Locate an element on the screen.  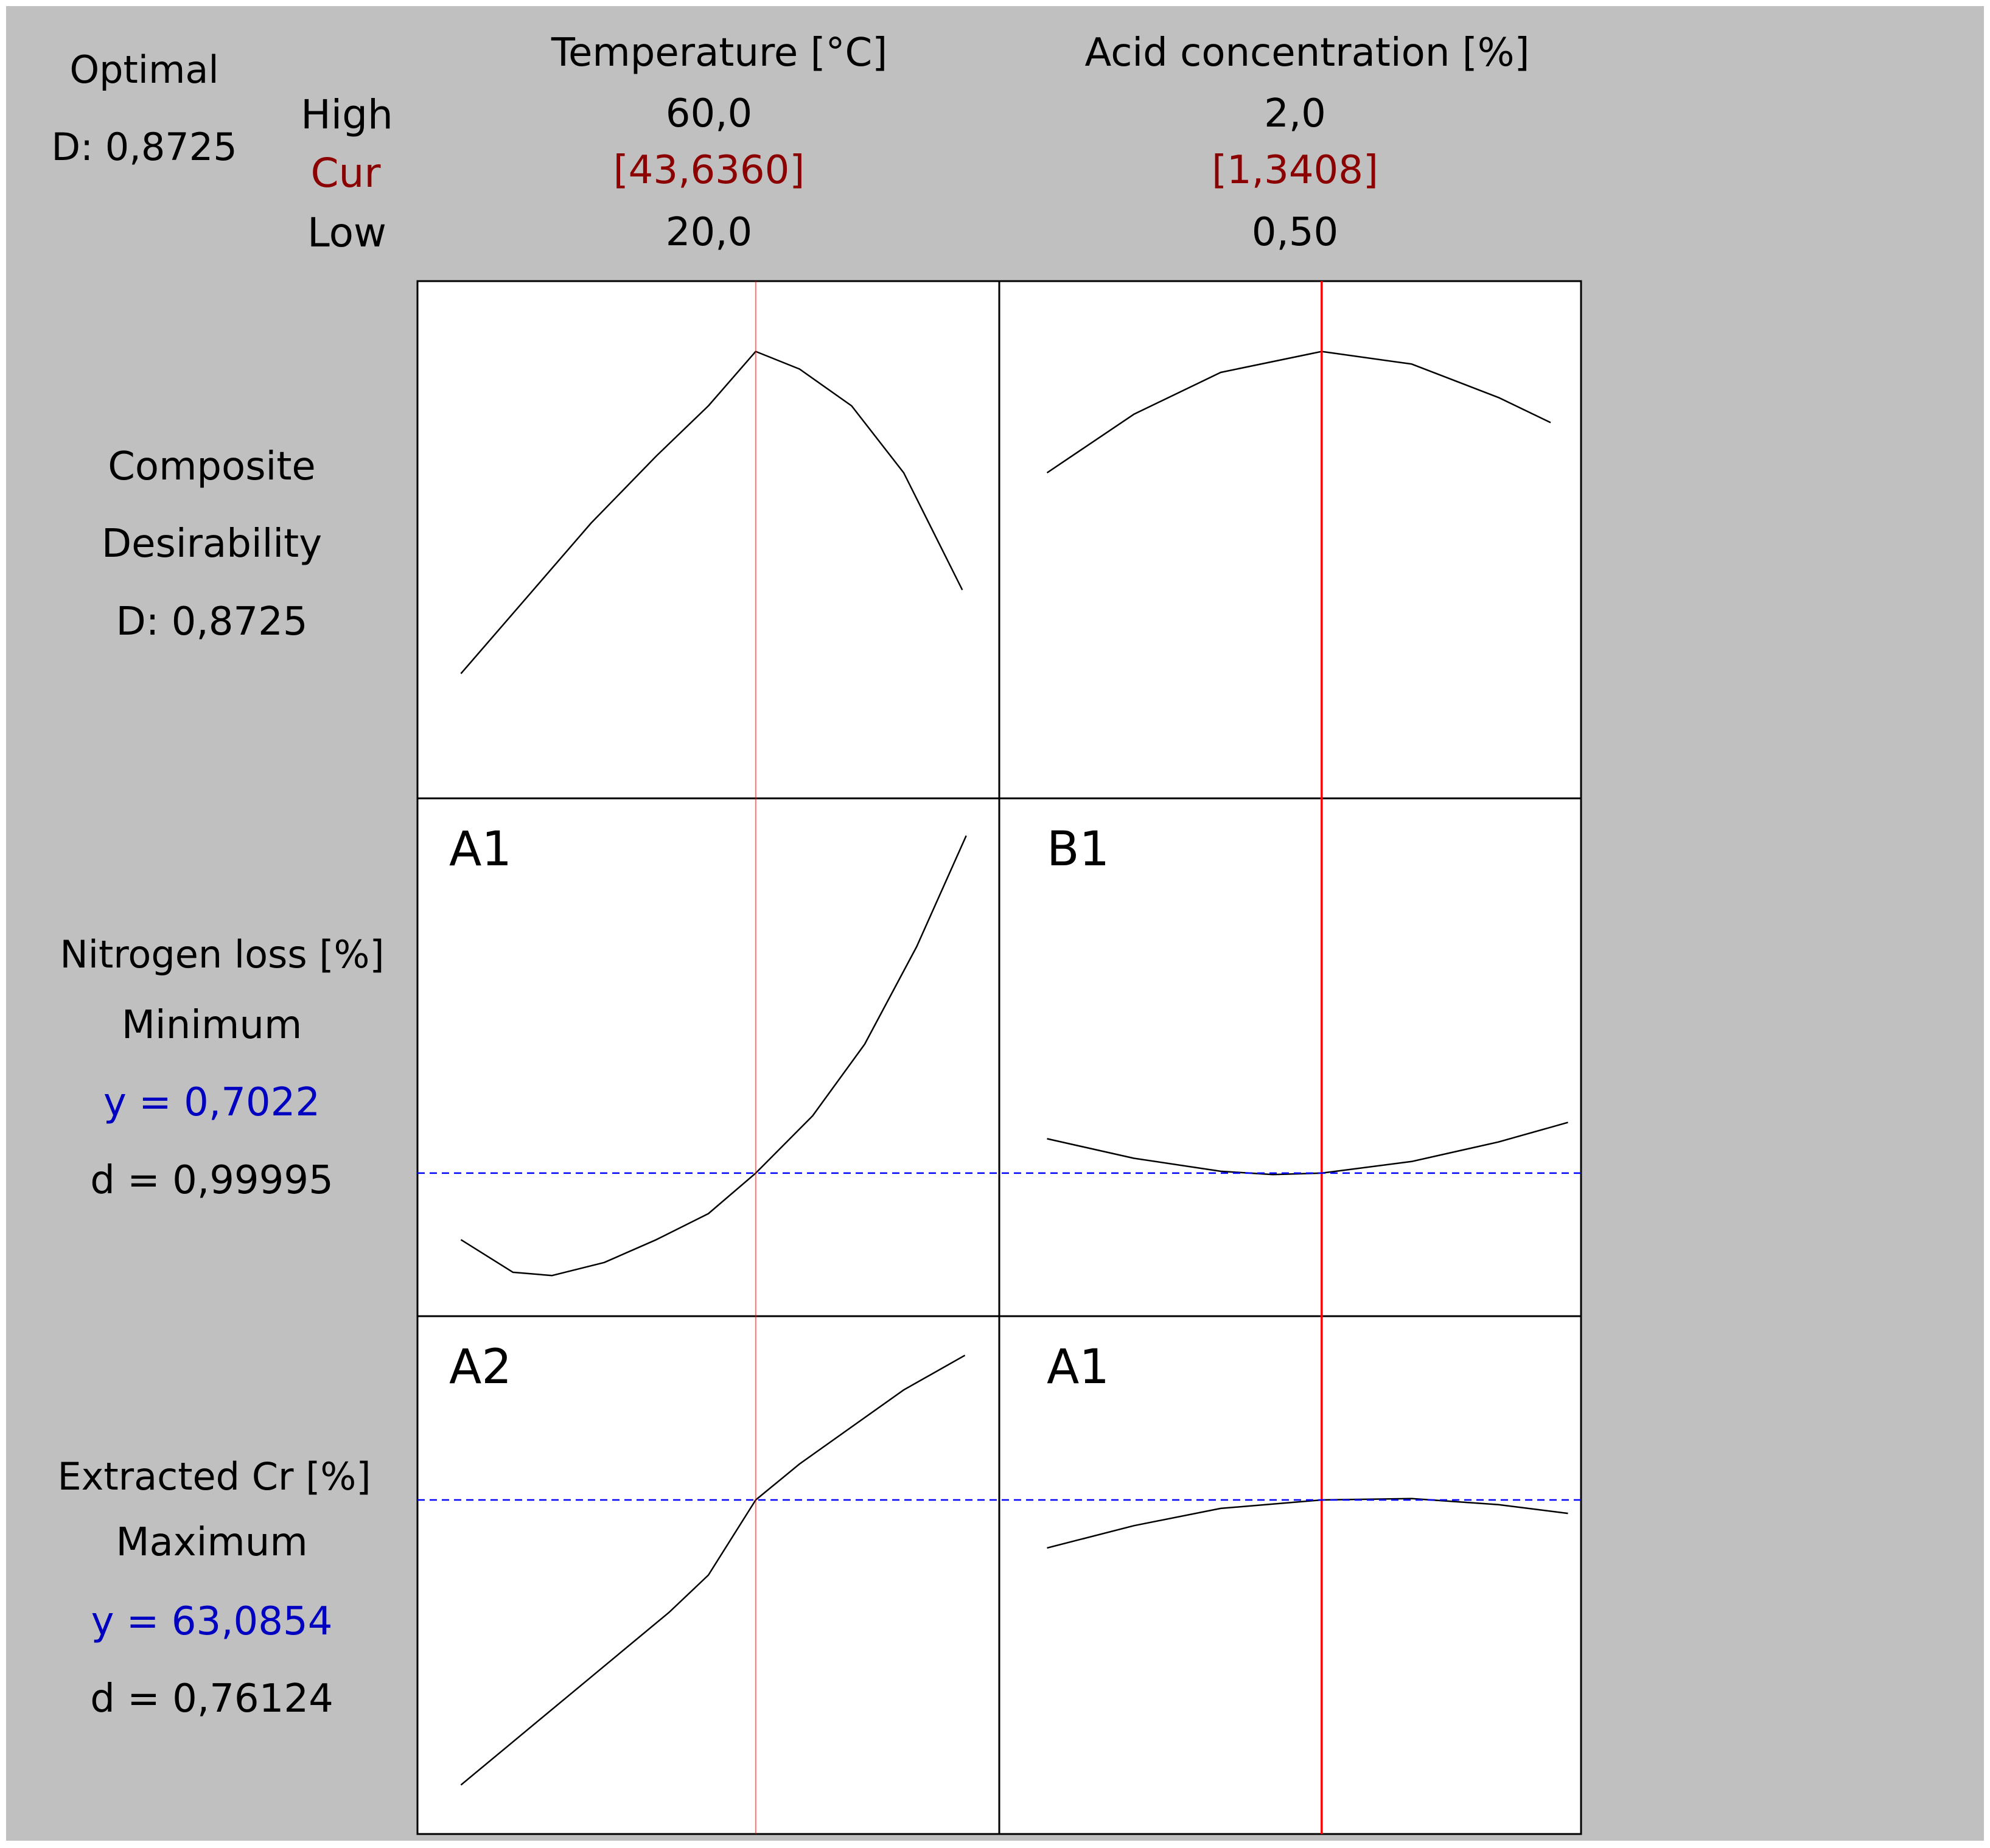
plot-cell-r1-c1 is located at coordinates (1290, 1057).